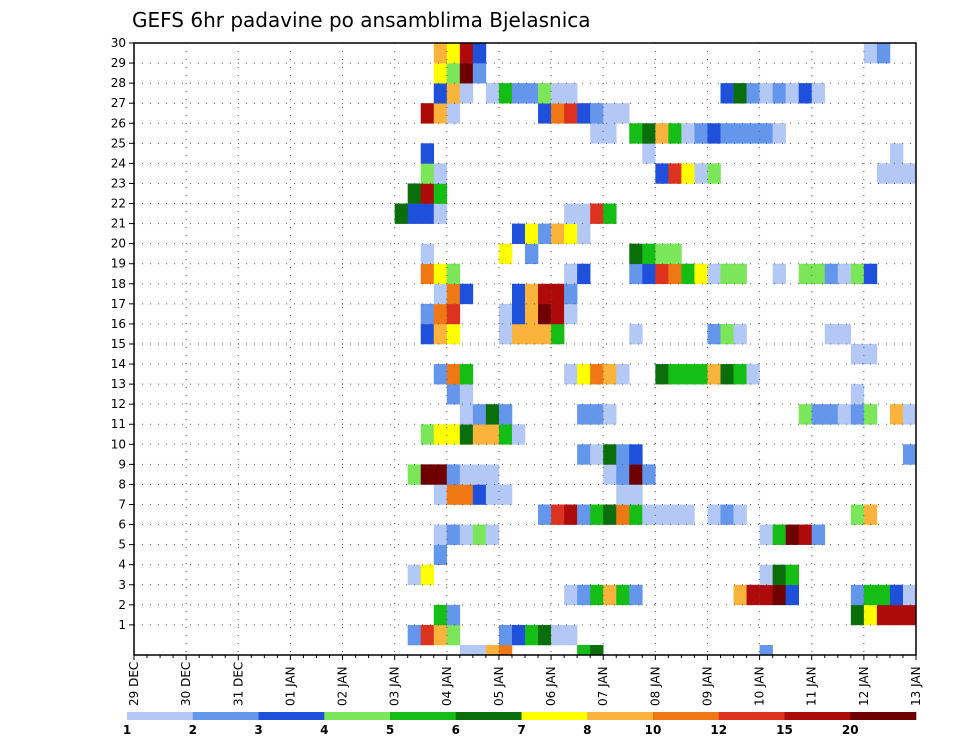 This screenshot has height=742, width=960. I want to click on y-tick-label: 24, so click(118, 163).